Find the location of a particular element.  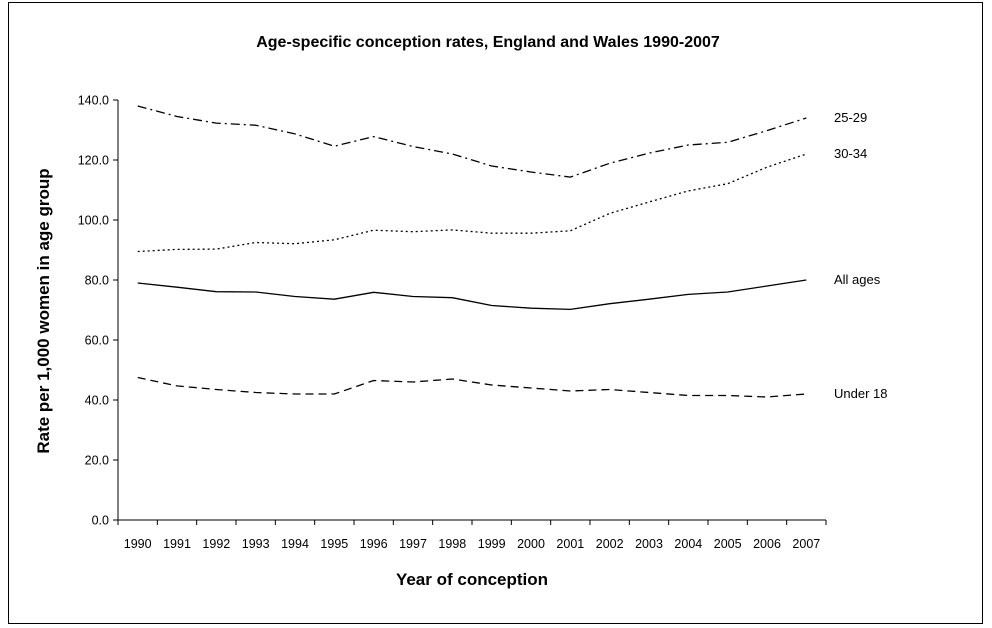

x-tick-label: 2002 is located at coordinates (610, 544).